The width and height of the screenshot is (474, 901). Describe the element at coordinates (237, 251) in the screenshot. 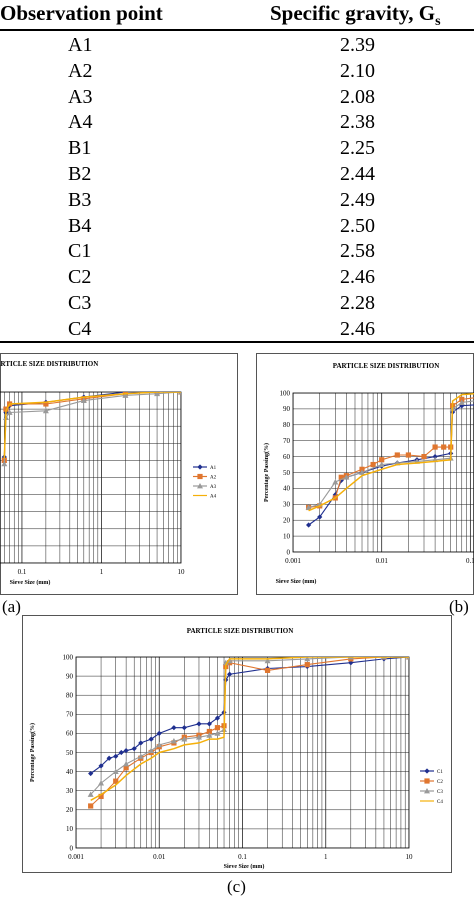

I see `table-row: C1 2.58` at that location.